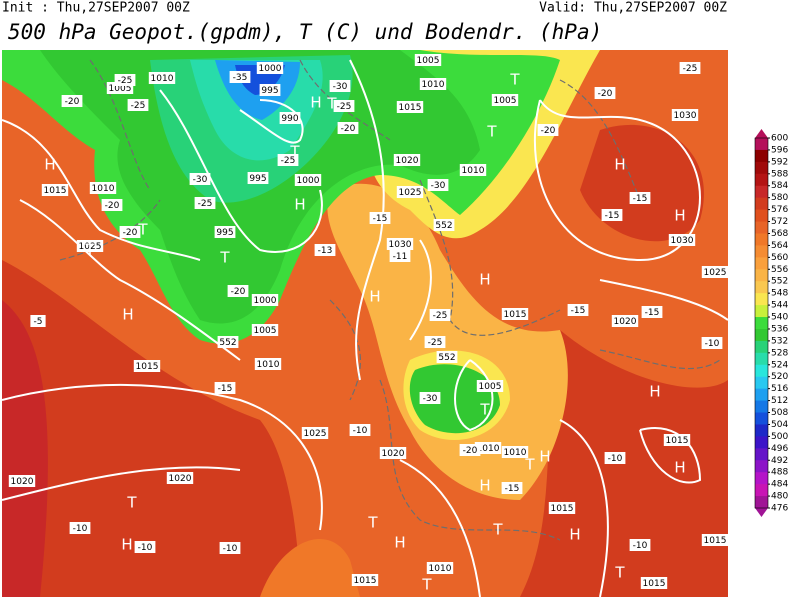  I want to click on color-bar-frame, so click(761, 323).